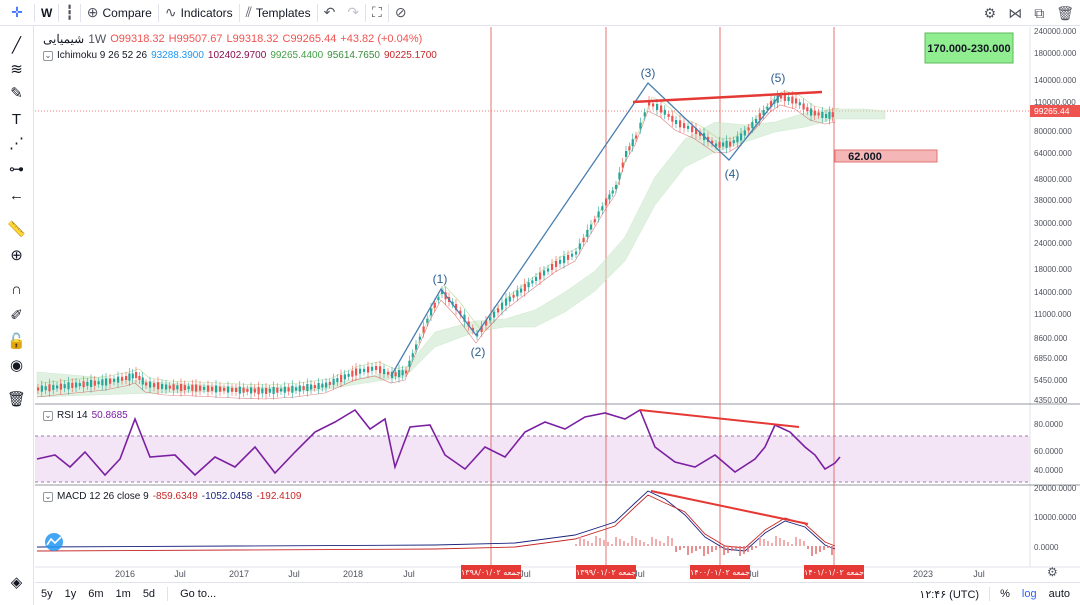  I want to click on popout-button: ⧉, so click(1039, 13).